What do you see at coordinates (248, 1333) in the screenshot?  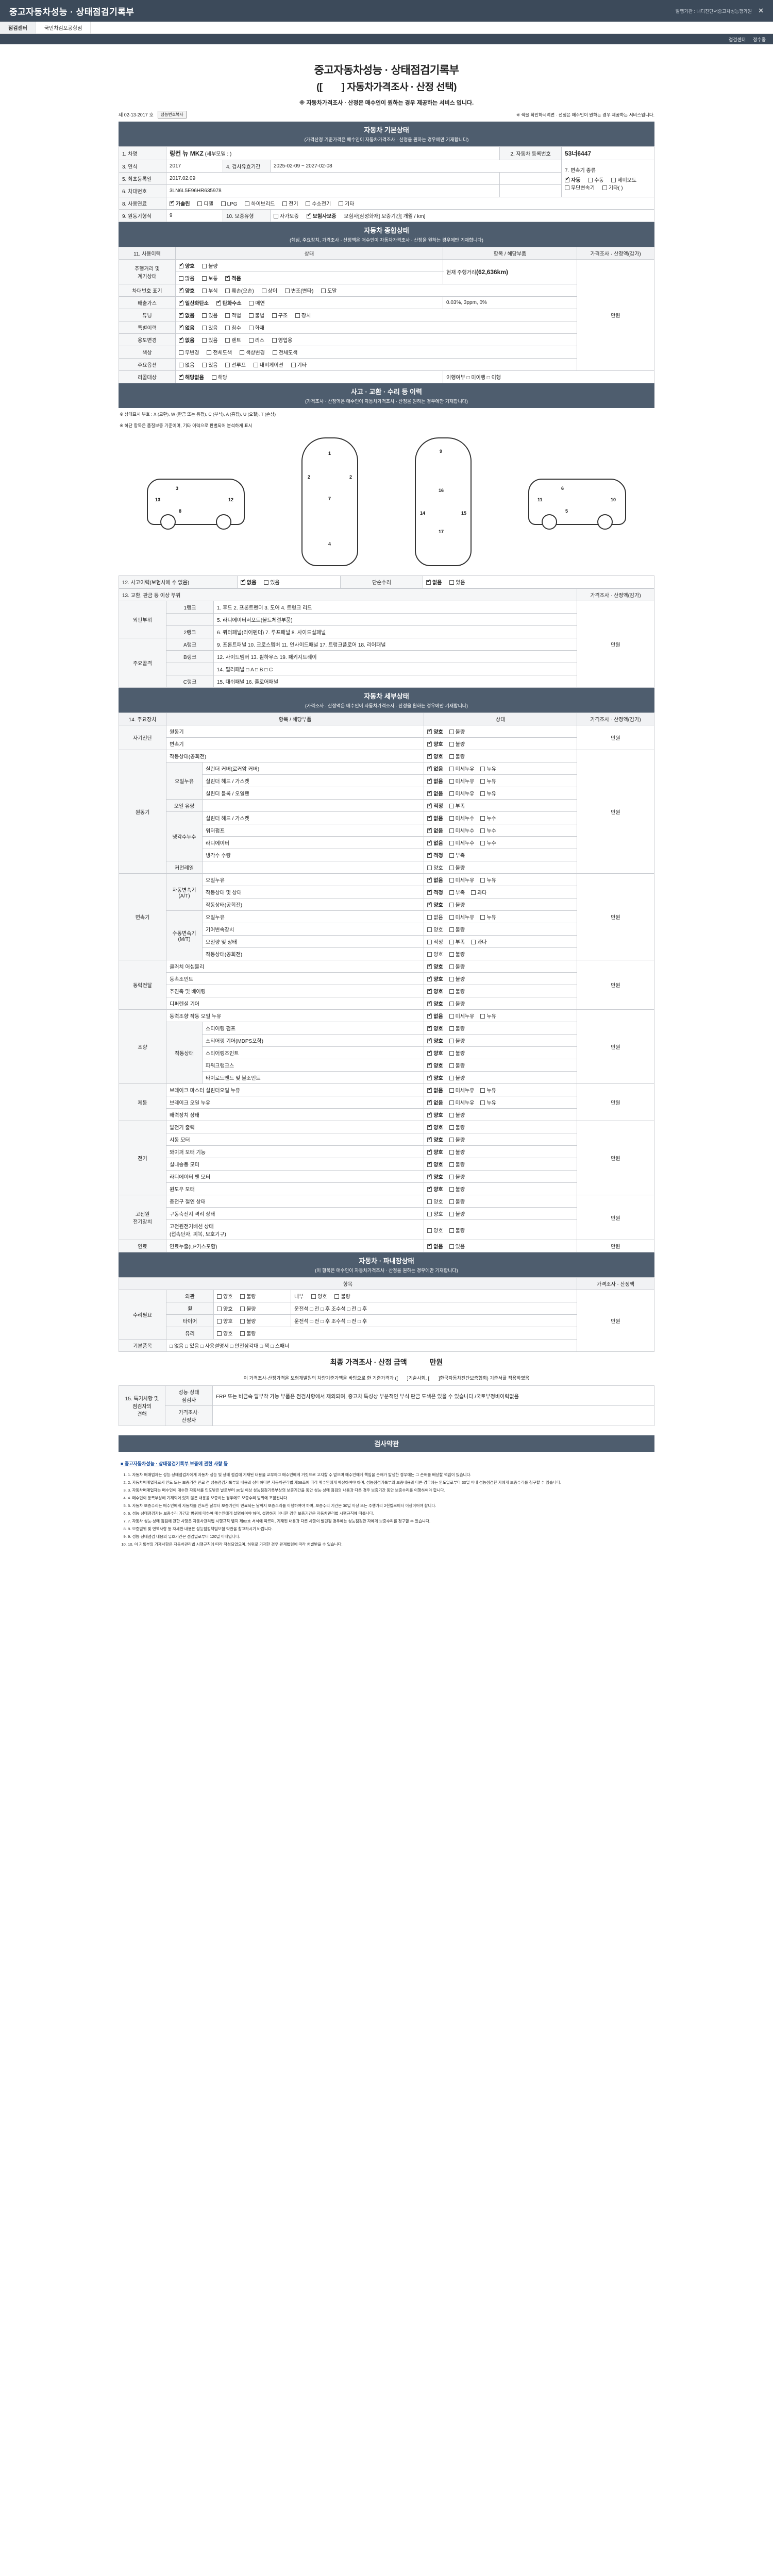 I see `glass-bad: 불량` at bounding box center [248, 1333].